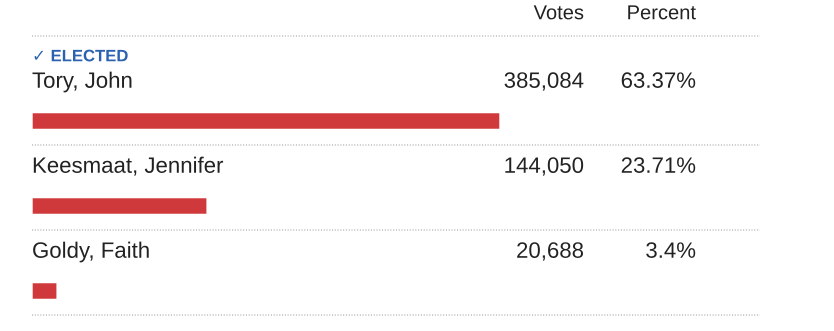 The height and width of the screenshot is (331, 834). Describe the element at coordinates (659, 165) in the screenshot. I see `data-label: 23.71%` at that location.